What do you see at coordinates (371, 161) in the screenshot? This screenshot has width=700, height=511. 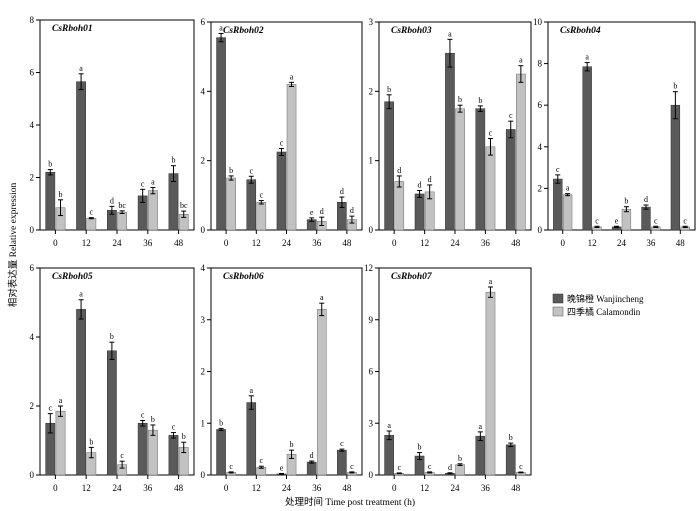 I see `y-tick-label: 1` at bounding box center [371, 161].